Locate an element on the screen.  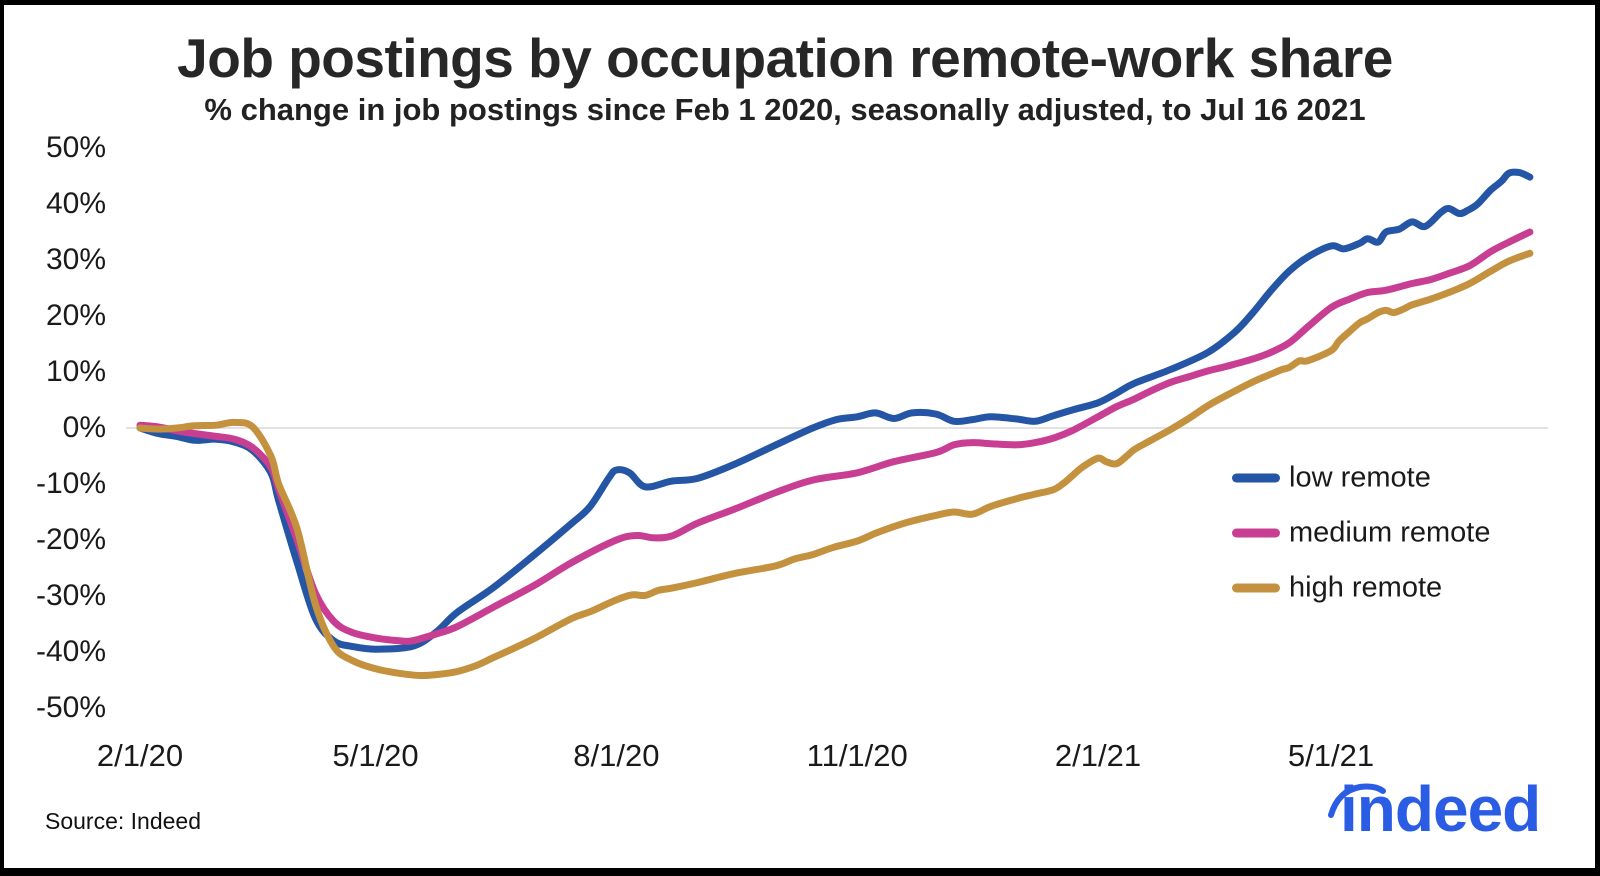
y-tick-label: 10% is located at coordinates (75, 371).